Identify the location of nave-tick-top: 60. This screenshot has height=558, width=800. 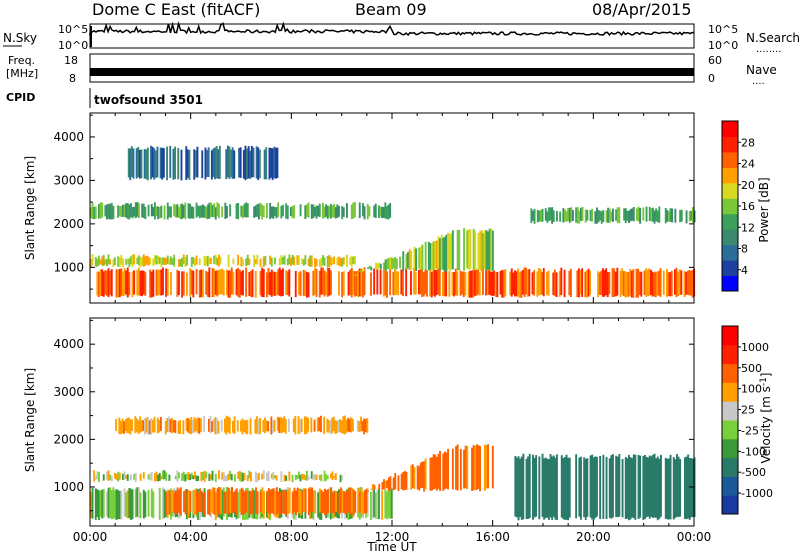
(715, 60).